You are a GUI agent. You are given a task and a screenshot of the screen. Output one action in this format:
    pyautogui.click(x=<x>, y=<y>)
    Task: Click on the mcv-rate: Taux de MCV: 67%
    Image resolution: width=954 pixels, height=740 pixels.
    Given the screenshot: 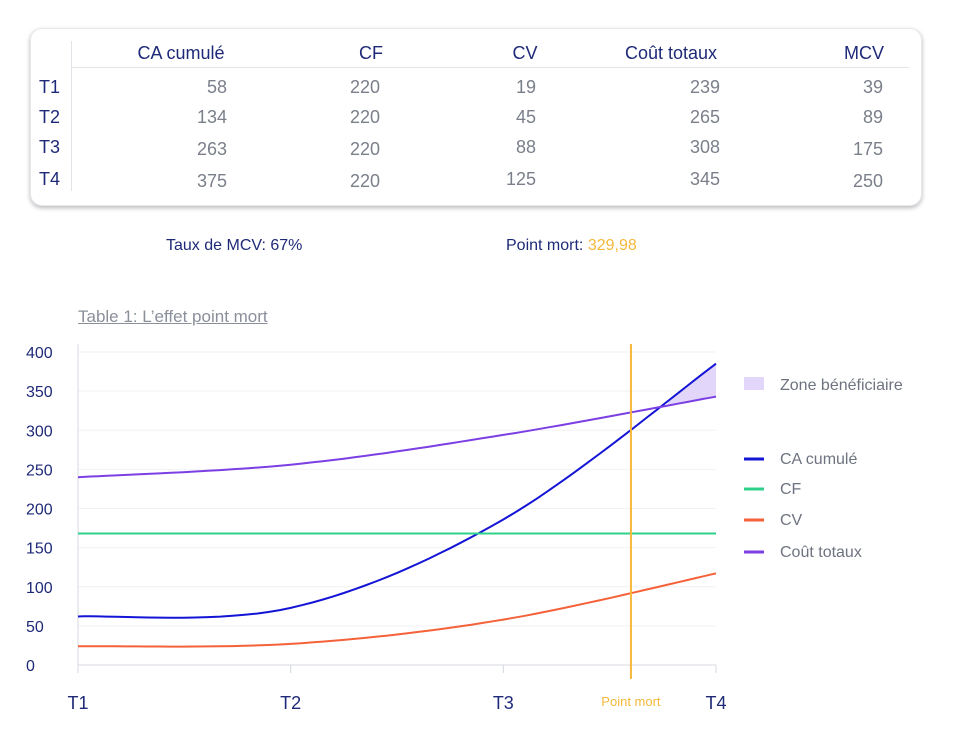 What is the action you would take?
    pyautogui.click(x=234, y=245)
    